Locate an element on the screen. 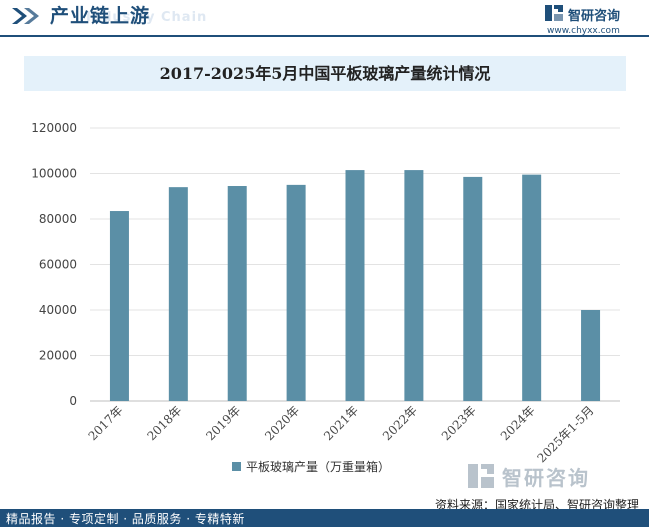  data-source: 资料来源：国家统计局、智研咨询整理 is located at coordinates (536, 505).